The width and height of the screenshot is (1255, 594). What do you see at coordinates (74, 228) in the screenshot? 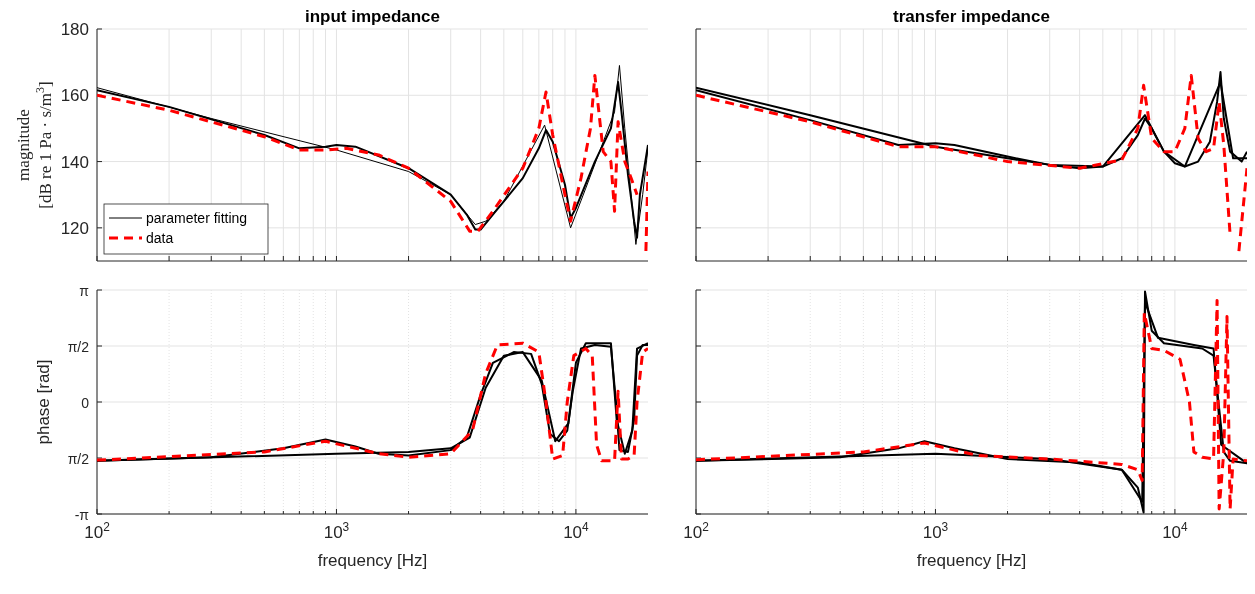
I see `y-tick-label: 120` at bounding box center [74, 228].